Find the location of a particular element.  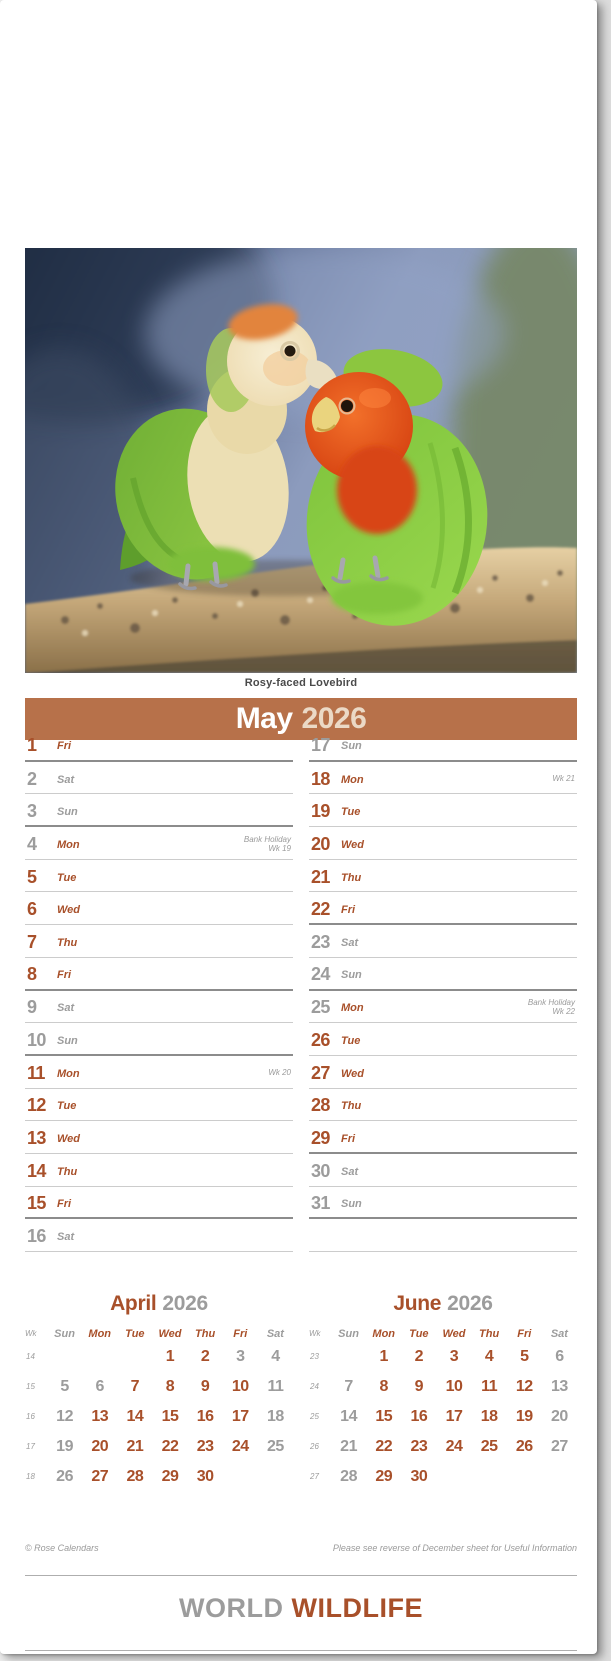

mini-day-12: 12 is located at coordinates (64, 1416).